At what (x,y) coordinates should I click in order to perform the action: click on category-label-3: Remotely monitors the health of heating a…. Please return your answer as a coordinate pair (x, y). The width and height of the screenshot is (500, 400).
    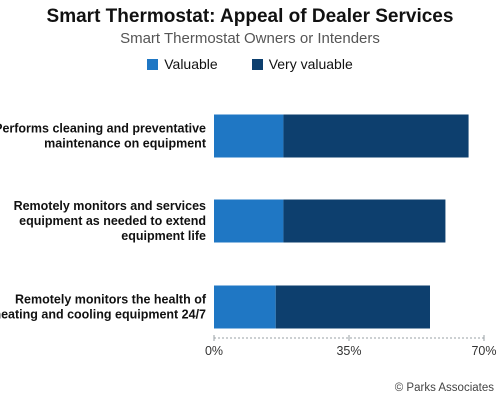
    Looking at the image, I should click on (103, 307).